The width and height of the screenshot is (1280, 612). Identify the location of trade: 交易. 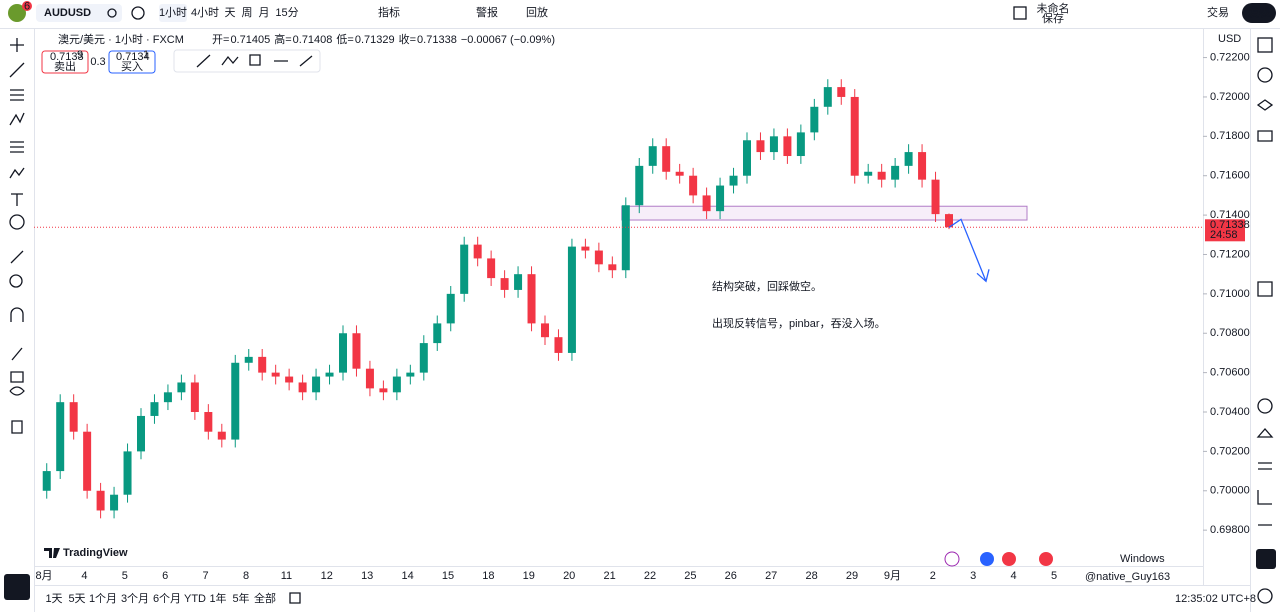
(1218, 12).